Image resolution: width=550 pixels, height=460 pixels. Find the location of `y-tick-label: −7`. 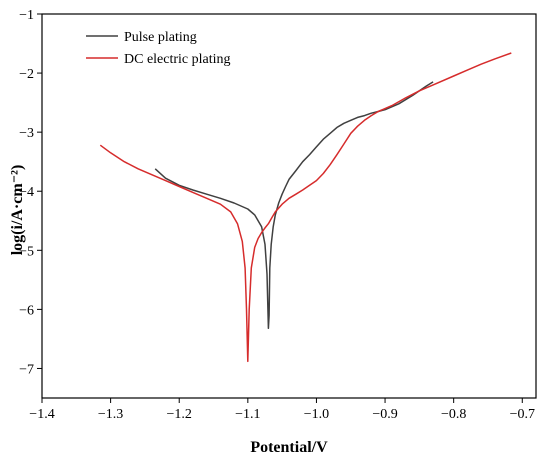

y-tick-label: −7 is located at coordinates (26, 369).